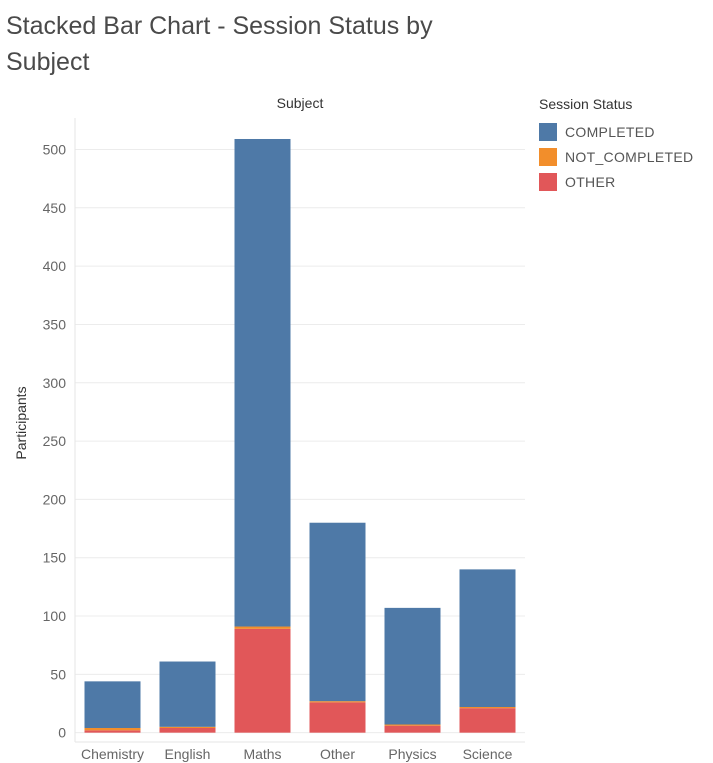 Image resolution: width=713 pixels, height=763 pixels. I want to click on bar-physics-not-completed, so click(412, 725).